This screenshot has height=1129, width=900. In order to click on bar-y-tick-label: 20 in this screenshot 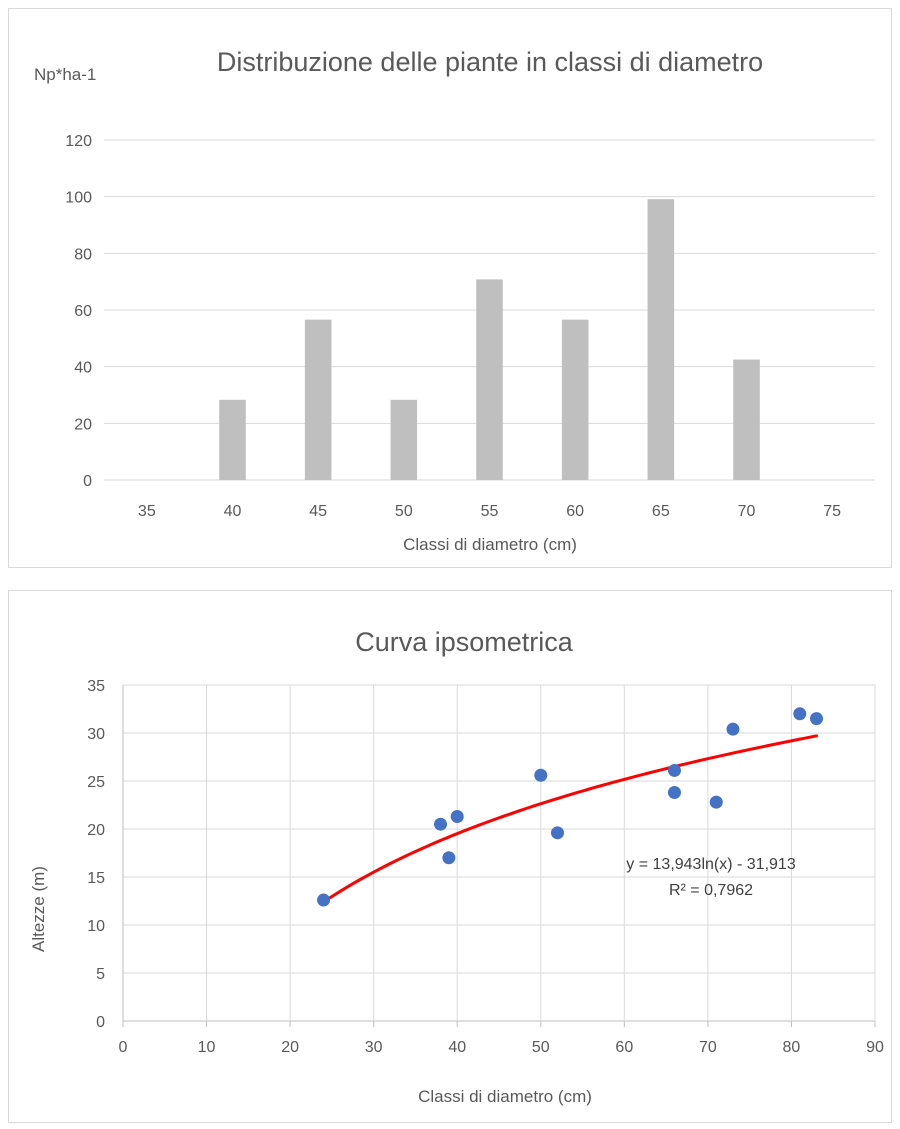, I will do `click(83, 424)`.